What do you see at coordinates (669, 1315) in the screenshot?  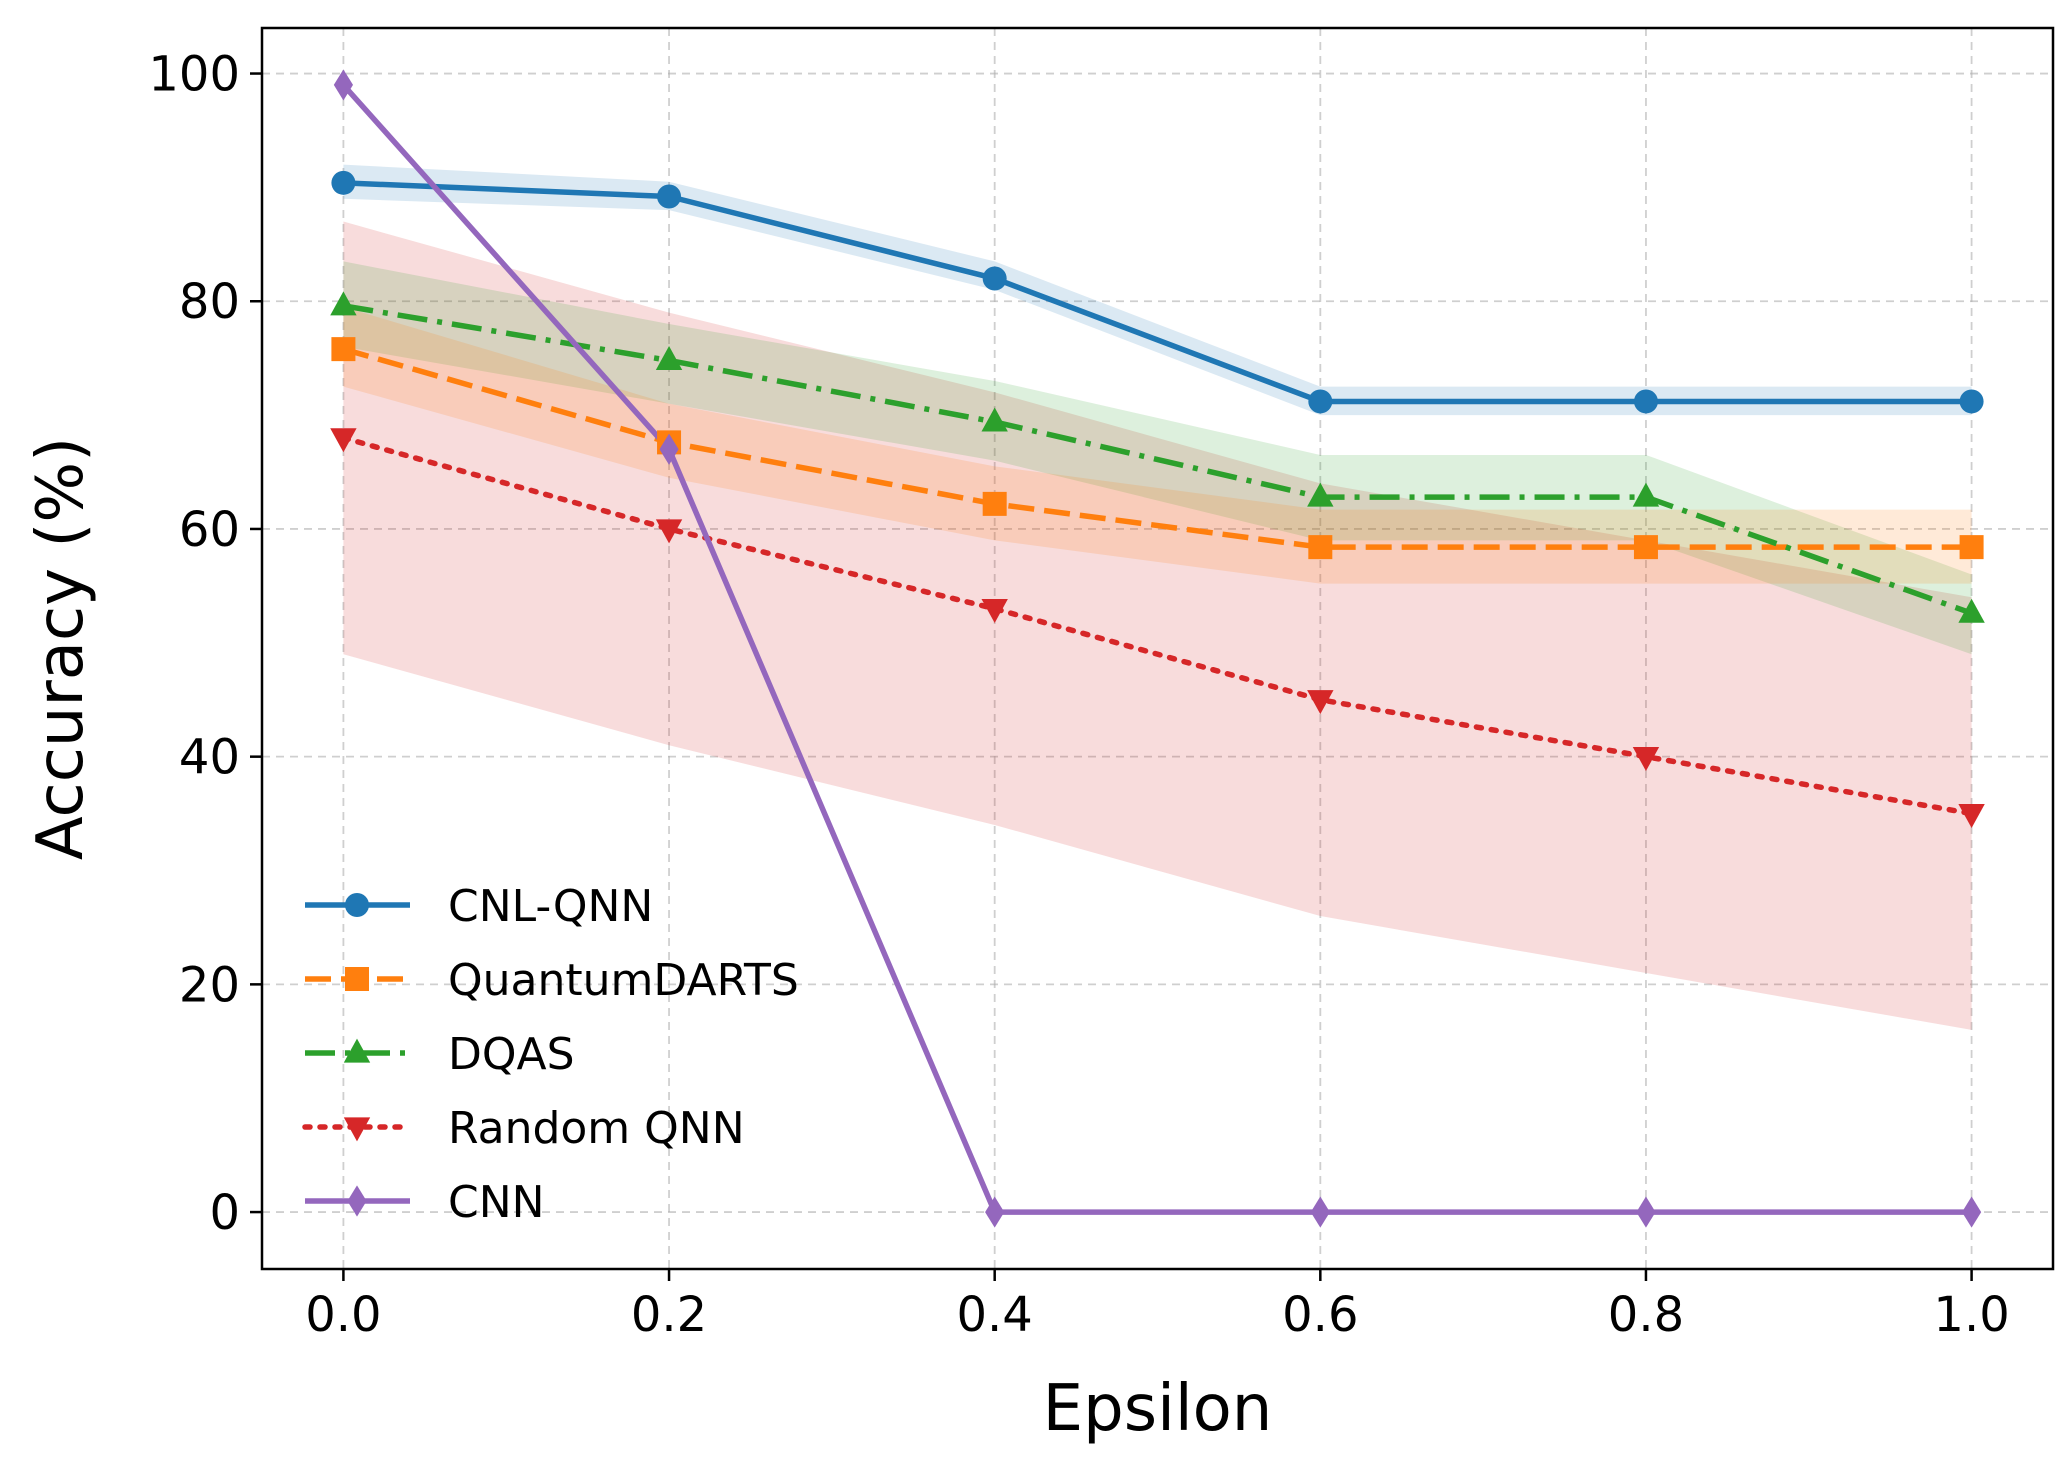 I see `x-tick-label: 0.2` at bounding box center [669, 1315].